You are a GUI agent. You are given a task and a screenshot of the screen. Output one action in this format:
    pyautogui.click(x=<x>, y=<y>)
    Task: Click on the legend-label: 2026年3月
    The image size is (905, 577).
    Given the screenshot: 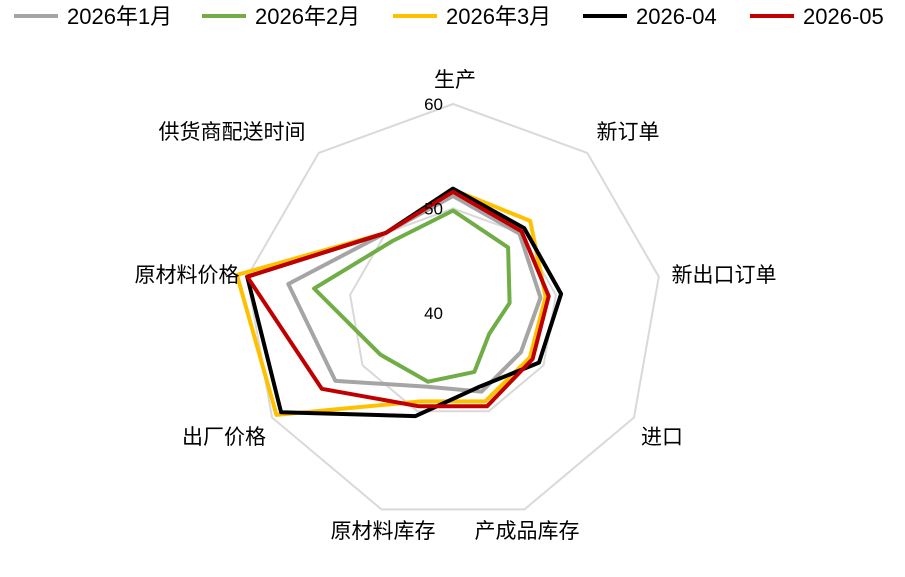 What is the action you would take?
    pyautogui.click(x=498, y=16)
    